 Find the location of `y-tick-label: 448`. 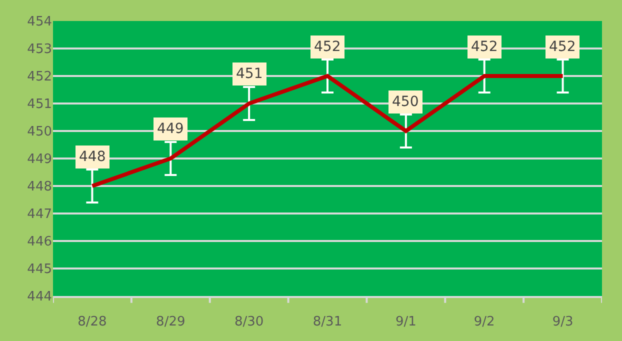

y-tick-label: 448 is located at coordinates (39, 187).